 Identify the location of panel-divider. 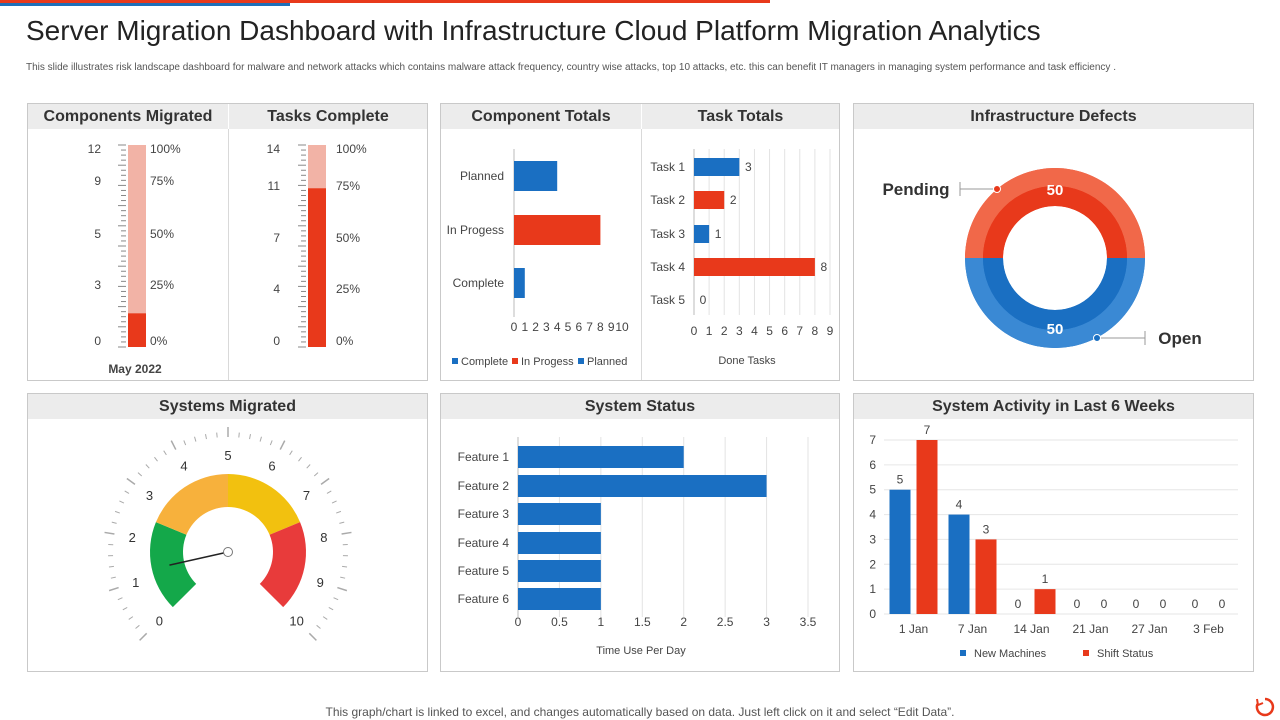
(641, 254).